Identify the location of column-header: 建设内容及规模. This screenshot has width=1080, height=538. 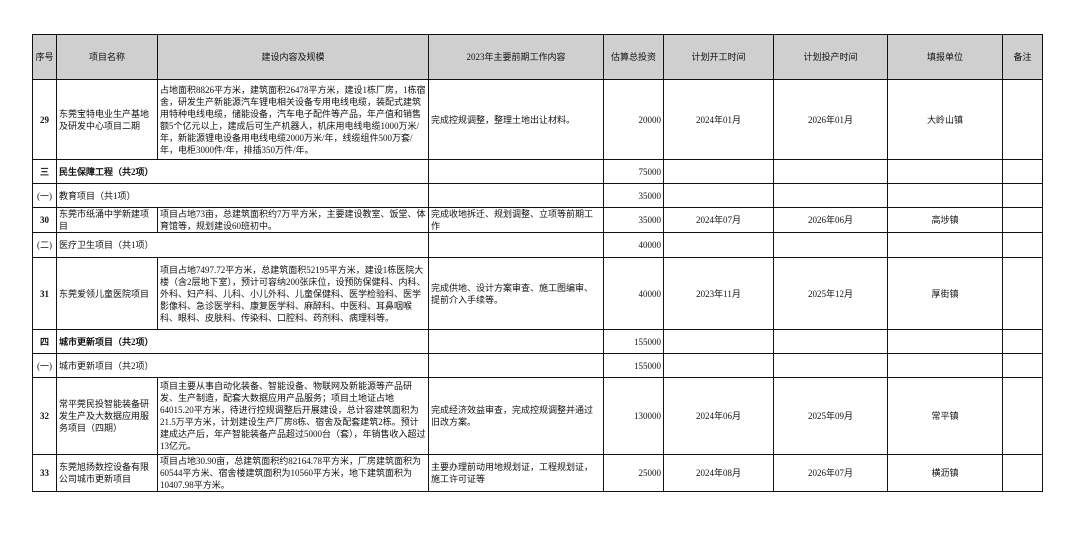
(293, 57).